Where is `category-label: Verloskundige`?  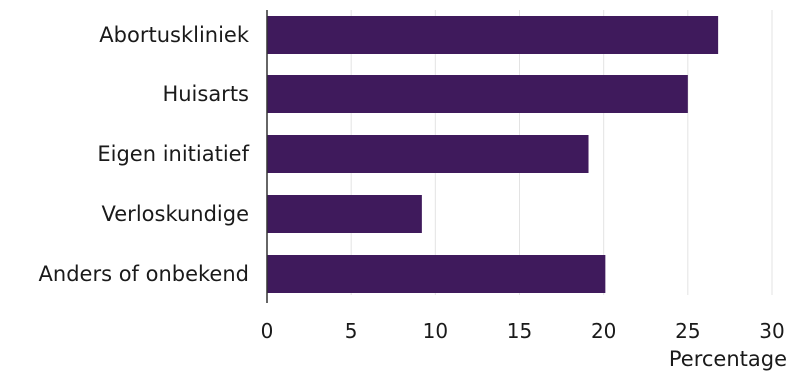
category-label: Verloskundige is located at coordinates (175, 214).